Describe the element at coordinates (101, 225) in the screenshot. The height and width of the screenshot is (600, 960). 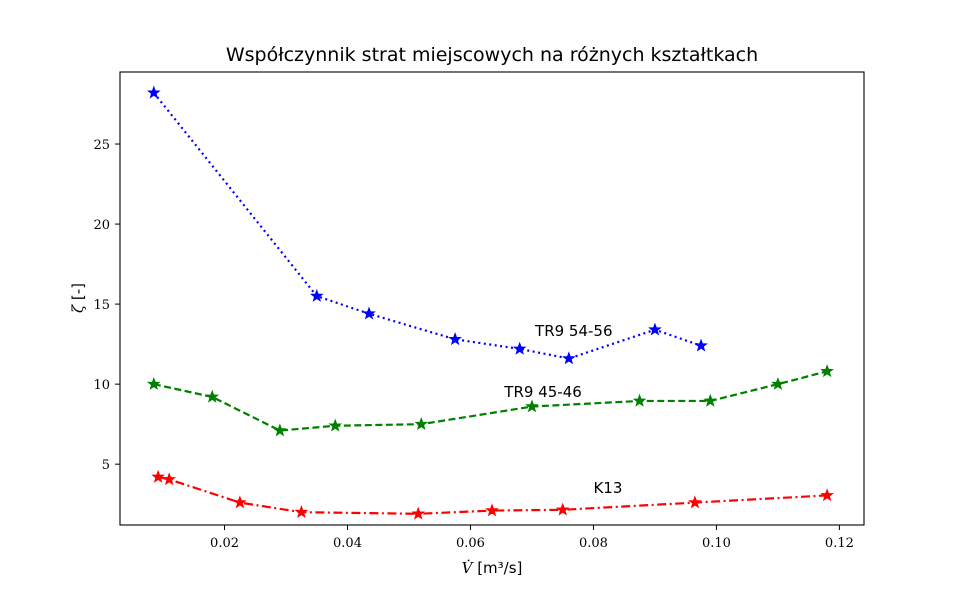
I see `y-tick-label: 20` at that location.